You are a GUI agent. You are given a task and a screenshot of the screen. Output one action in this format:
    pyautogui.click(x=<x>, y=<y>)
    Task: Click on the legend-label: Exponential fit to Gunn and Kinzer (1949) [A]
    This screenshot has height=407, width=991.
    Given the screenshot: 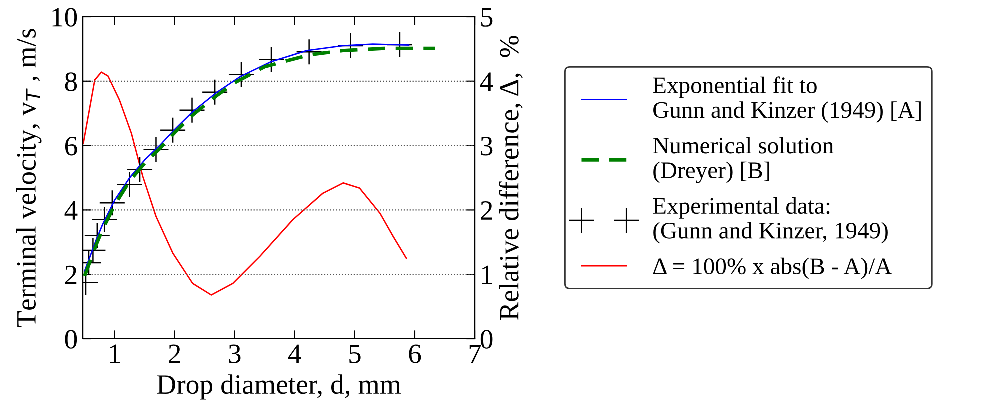 What is the action you would take?
    pyautogui.click(x=787, y=100)
    